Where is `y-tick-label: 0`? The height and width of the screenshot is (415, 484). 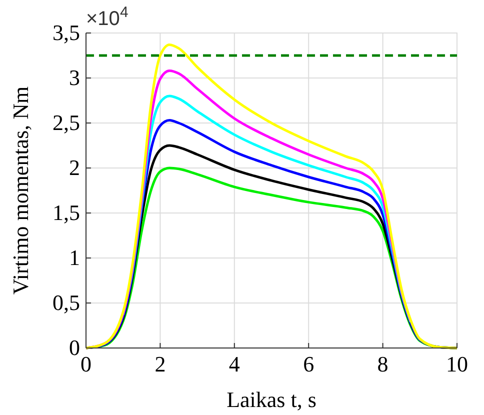
y-tick-label: 0 is located at coordinates (74, 347).